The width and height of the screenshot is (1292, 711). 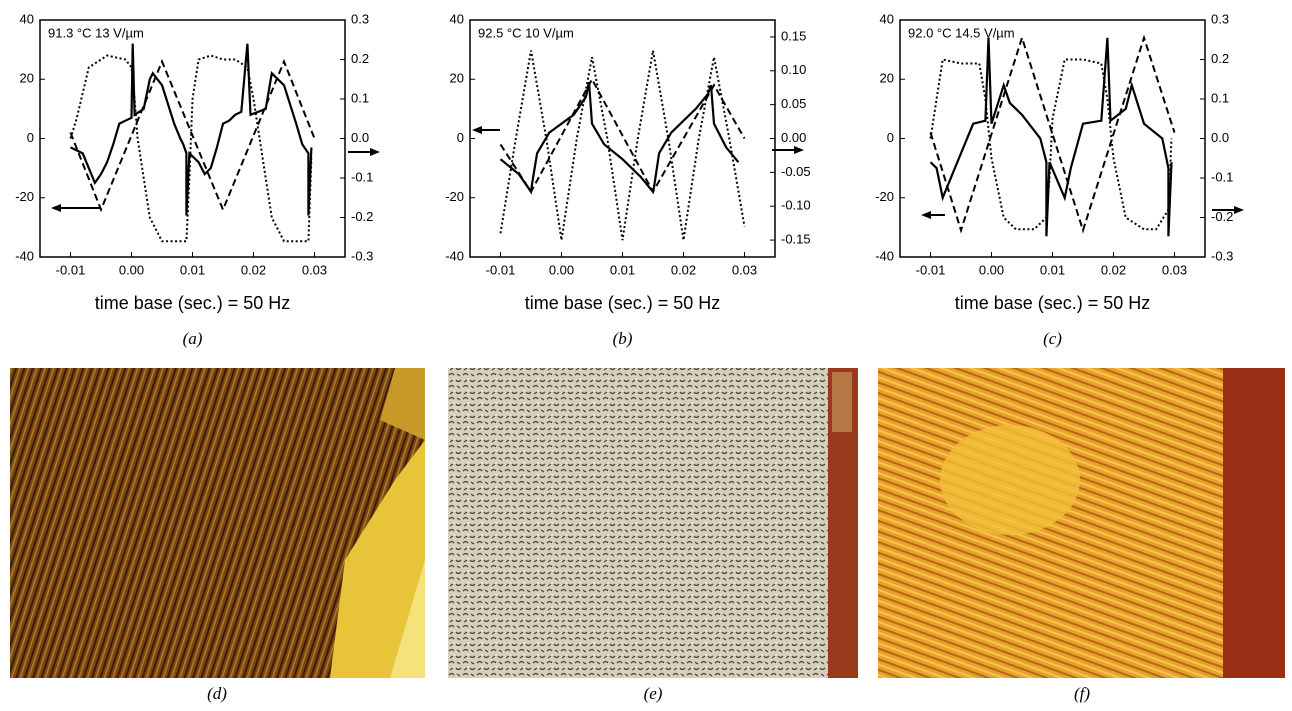 I want to click on panel-label: (a), so click(x=193, y=338).